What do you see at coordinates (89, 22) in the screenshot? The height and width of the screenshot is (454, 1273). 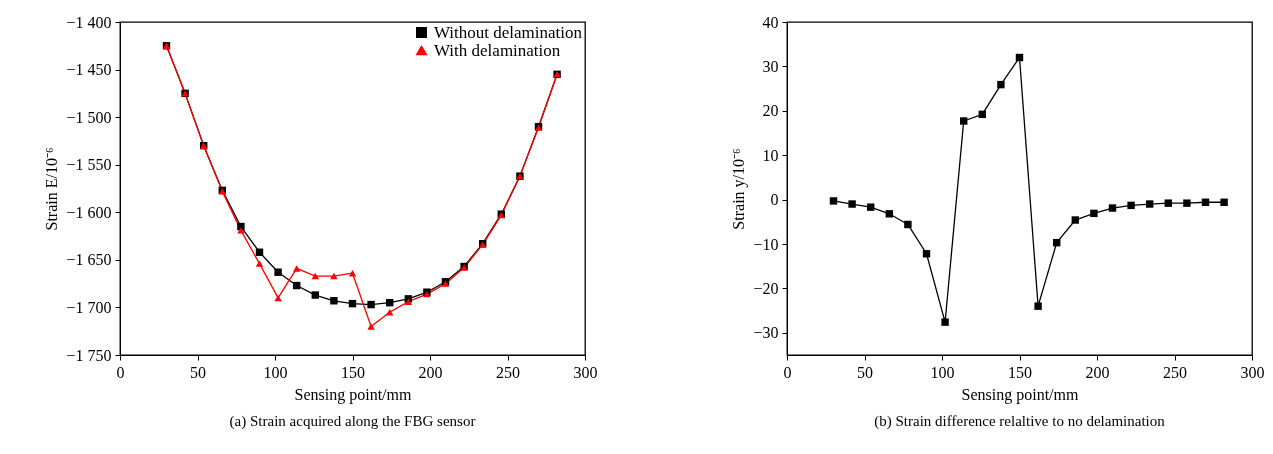 I see `y-tick-label: −1 400` at bounding box center [89, 22].